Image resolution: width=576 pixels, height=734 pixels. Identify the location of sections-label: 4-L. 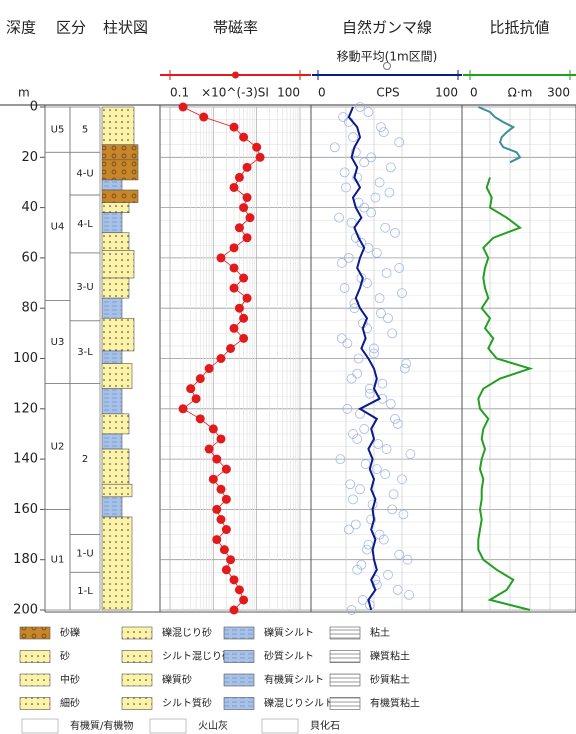
(85, 224).